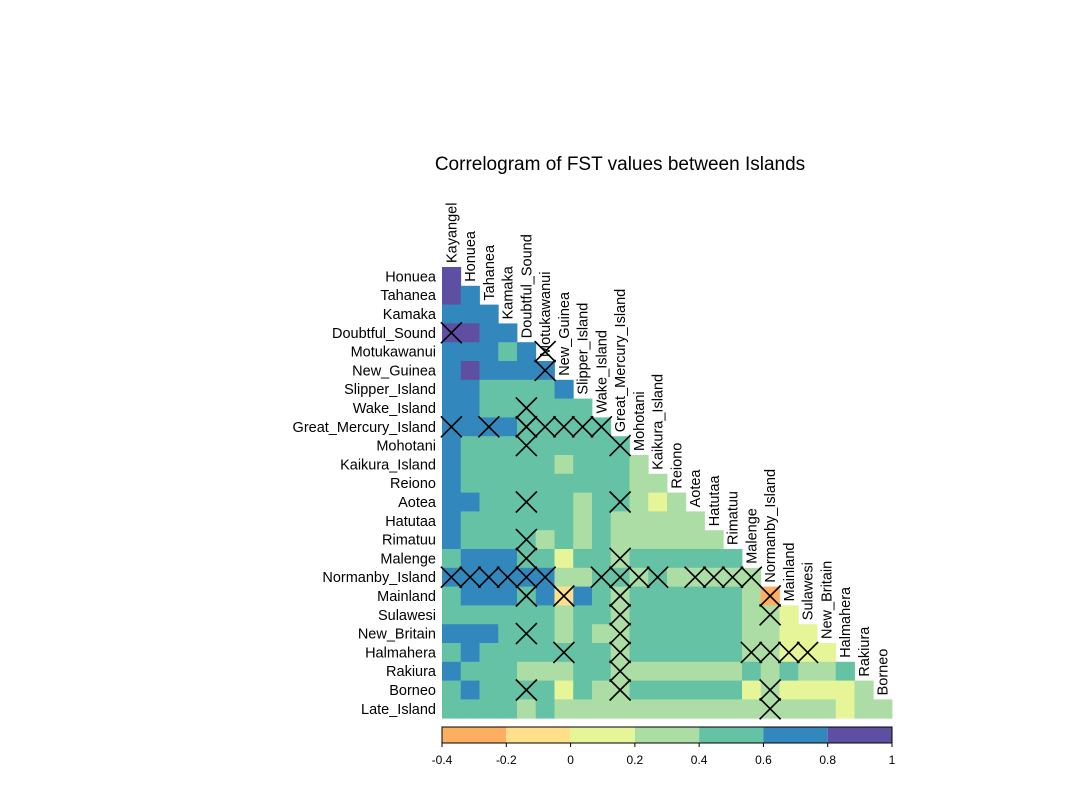 The height and width of the screenshot is (800, 1076). I want to click on legend-tick-label: 0.2, so click(635, 760).